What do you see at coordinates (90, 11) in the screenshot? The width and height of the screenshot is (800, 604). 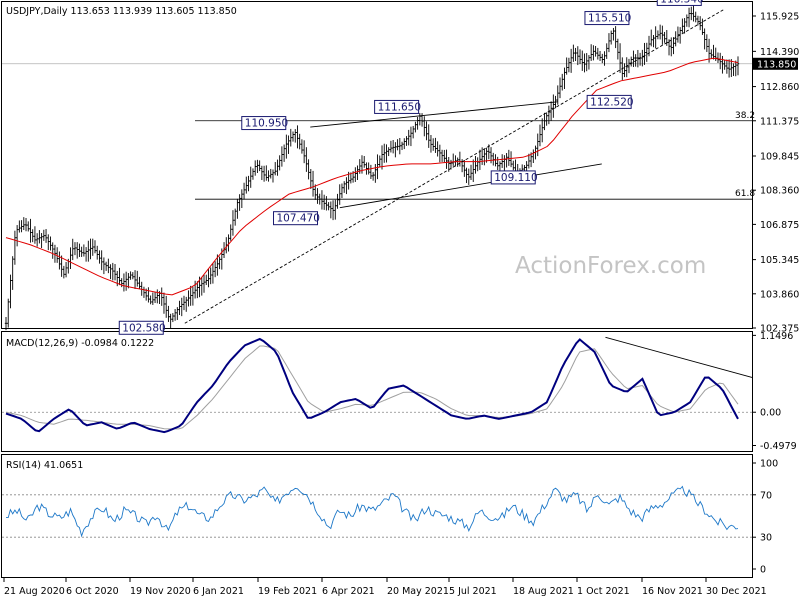 I see `open-value: 113.653` at bounding box center [90, 11].